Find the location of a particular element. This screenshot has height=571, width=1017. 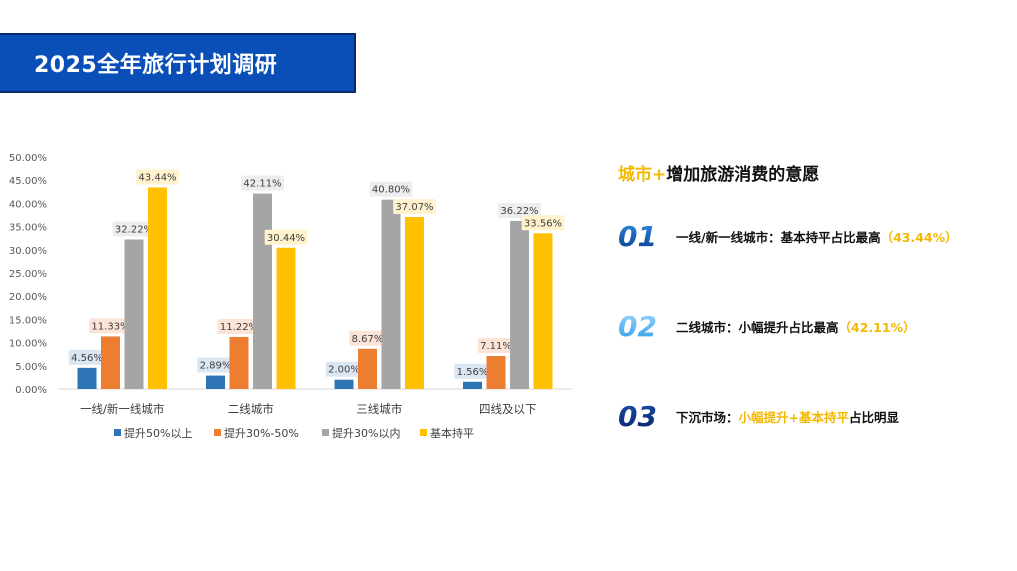

point-3-prefix: 下沉市场： is located at coordinates (707, 417).